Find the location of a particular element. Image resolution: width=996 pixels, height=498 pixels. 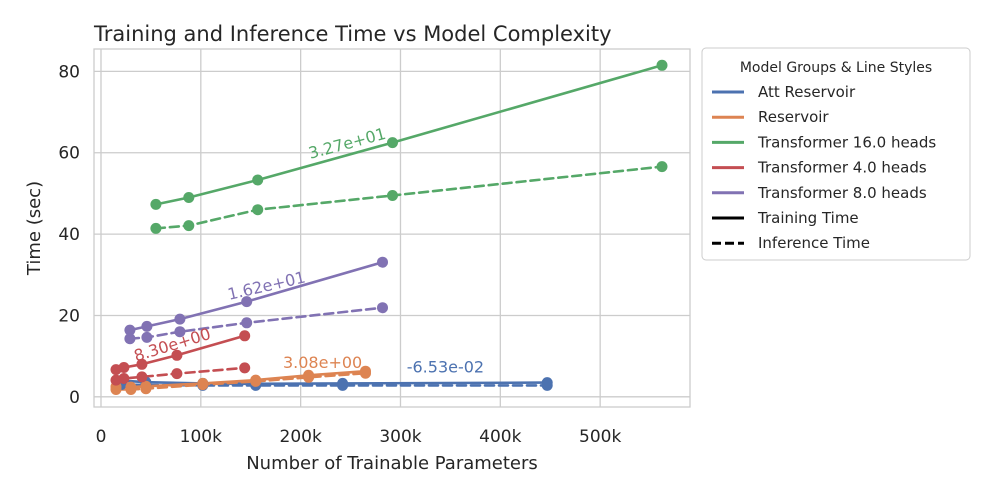

legend-title: Model Groups & Line Styles is located at coordinates (836, 68).